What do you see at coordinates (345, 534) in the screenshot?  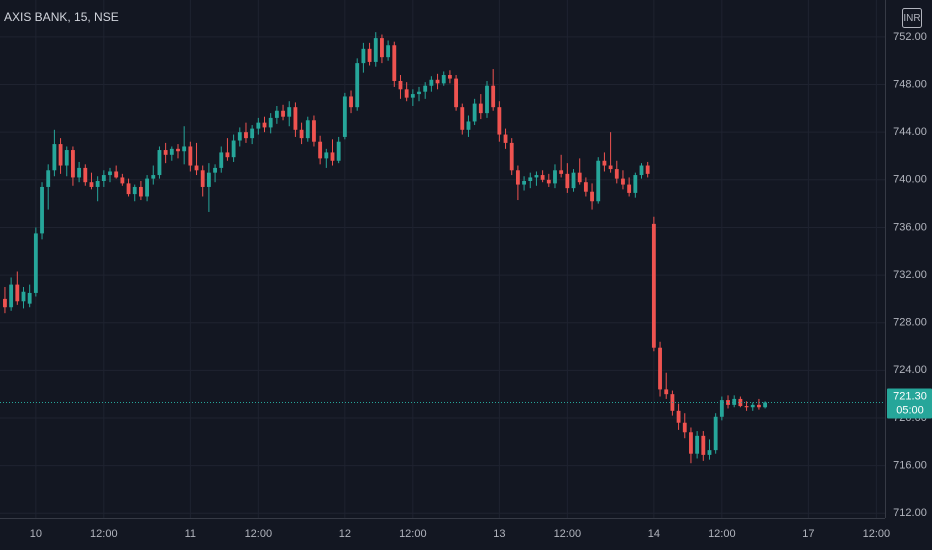 I see `x-tick-label: 12` at bounding box center [345, 534].